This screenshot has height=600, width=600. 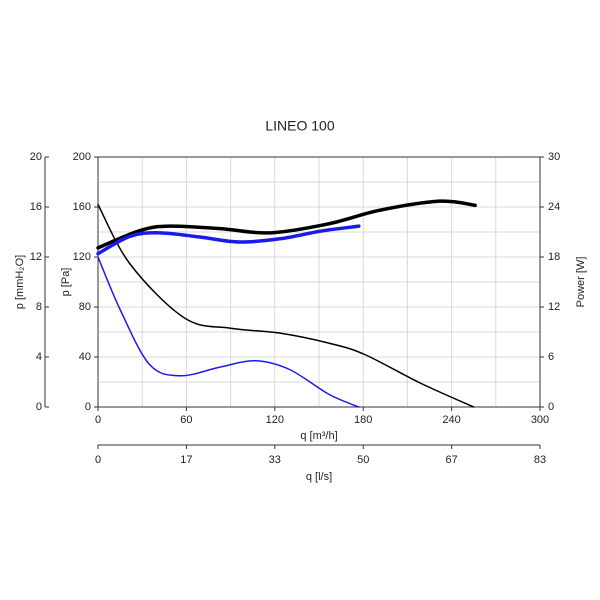 I want to click on y3-axis-label: p [mmH₂O], so click(x=20, y=282).